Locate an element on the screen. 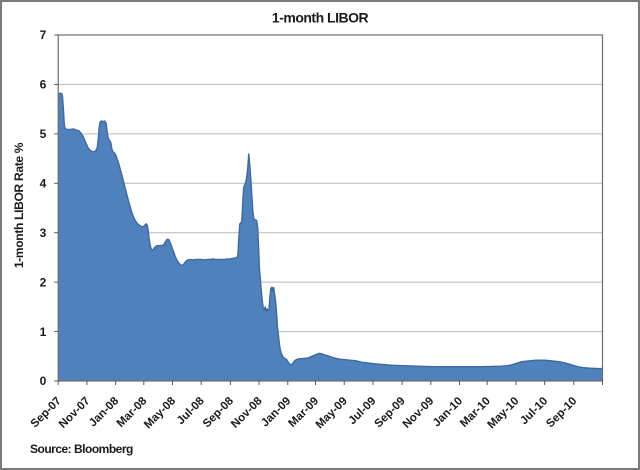 The width and height of the screenshot is (640, 470). svg-text: 3 is located at coordinates (43, 233).